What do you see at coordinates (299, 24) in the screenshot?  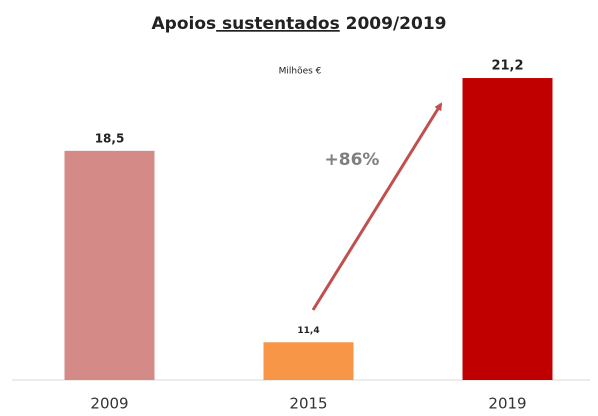 I see `chart-title: Apoios sustentados 2009/2019` at bounding box center [299, 24].